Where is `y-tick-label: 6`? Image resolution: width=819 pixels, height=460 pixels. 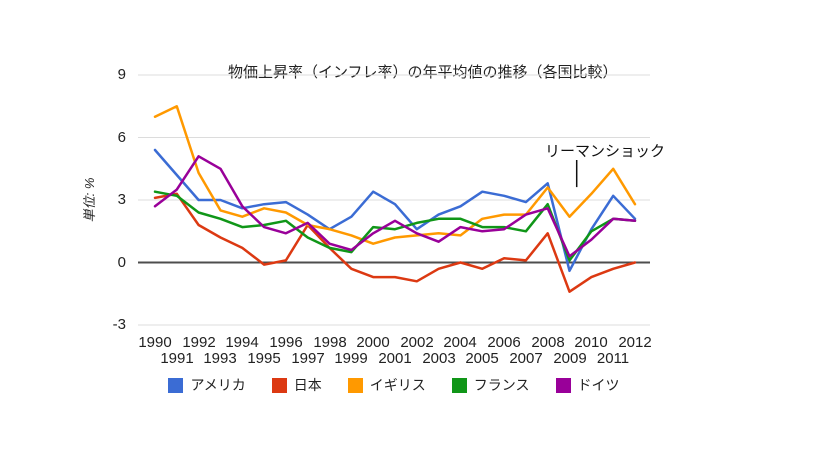
y-tick-label: 6 is located at coordinates (121, 137).